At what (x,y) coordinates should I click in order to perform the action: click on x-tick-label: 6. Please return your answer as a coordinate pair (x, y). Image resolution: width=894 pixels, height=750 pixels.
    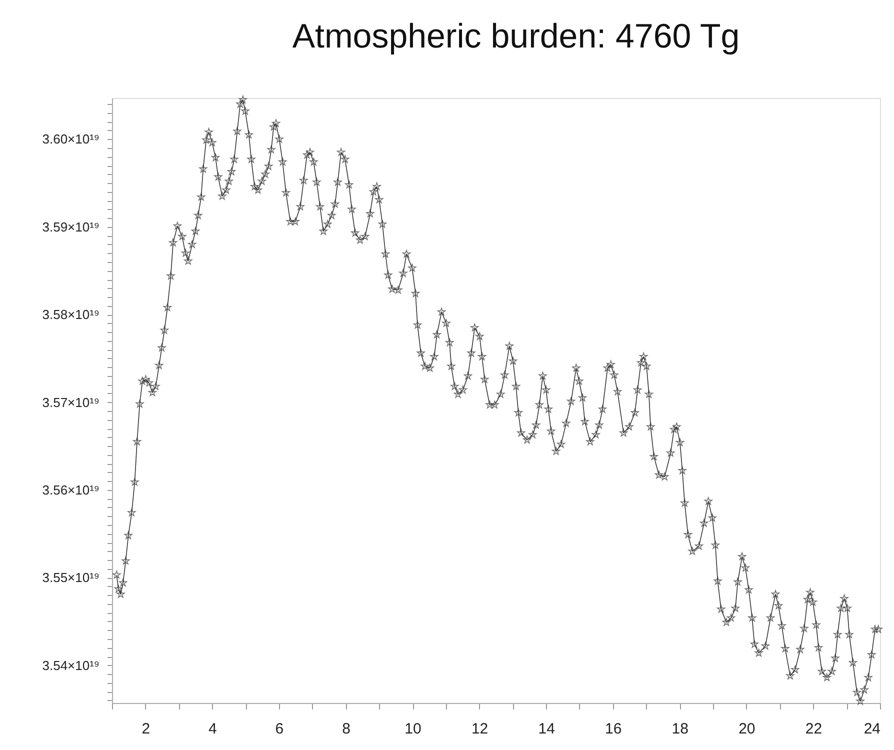
    Looking at the image, I should click on (279, 729).